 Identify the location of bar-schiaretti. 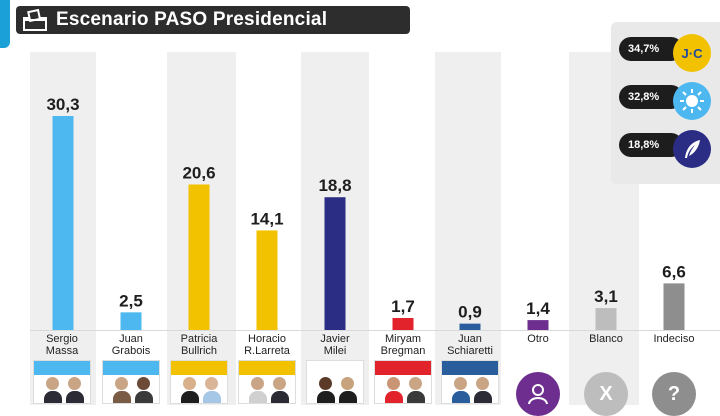
(470, 326).